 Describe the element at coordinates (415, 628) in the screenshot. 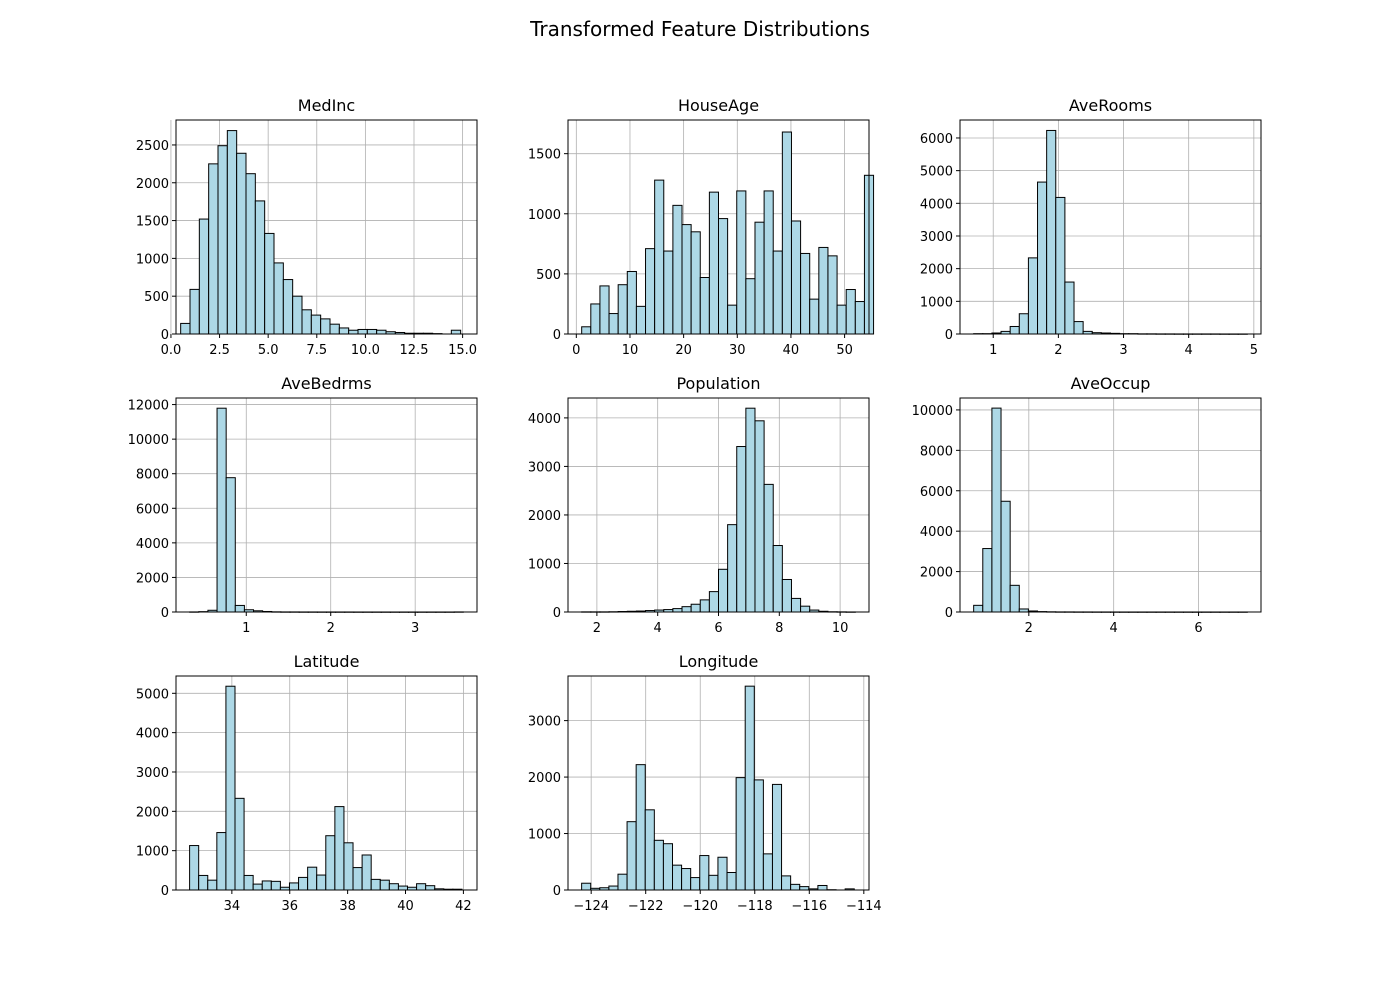

I see `x-tick-label: 3` at that location.